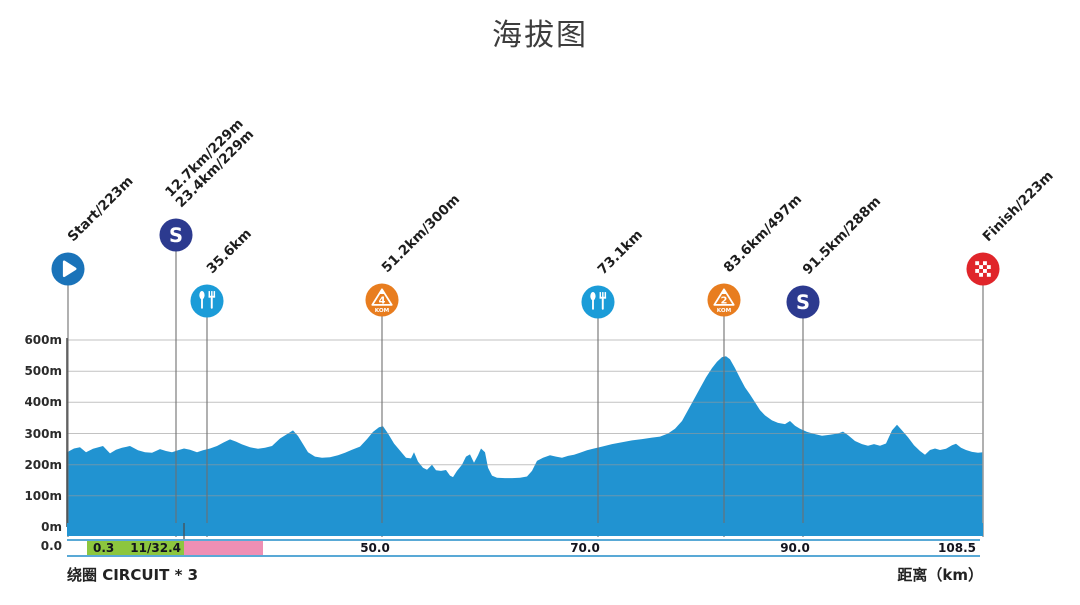  Describe the element at coordinates (375, 548) in the screenshot. I see `distance-tick-label: 50.0` at that location.